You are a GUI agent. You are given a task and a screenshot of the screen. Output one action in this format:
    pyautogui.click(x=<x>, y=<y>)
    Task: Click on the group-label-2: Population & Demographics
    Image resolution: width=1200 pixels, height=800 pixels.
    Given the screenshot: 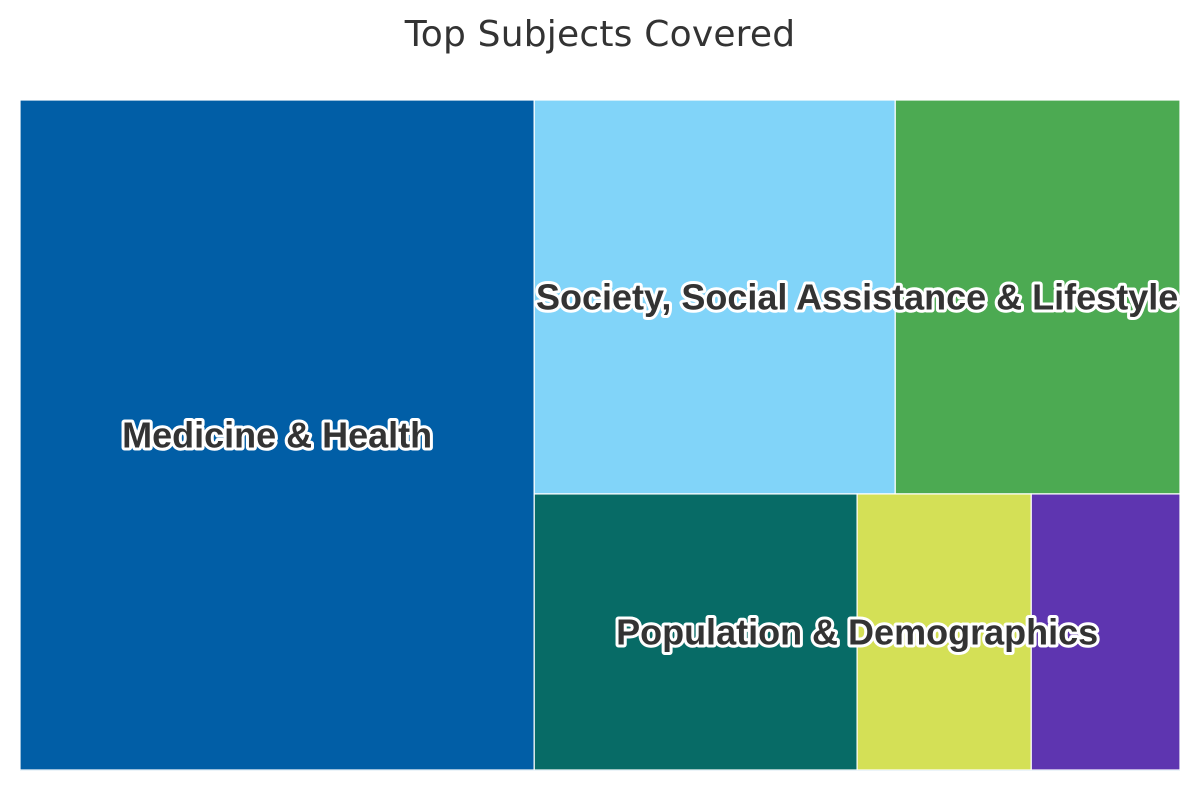 What is the action you would take?
    pyautogui.click(x=857, y=631)
    